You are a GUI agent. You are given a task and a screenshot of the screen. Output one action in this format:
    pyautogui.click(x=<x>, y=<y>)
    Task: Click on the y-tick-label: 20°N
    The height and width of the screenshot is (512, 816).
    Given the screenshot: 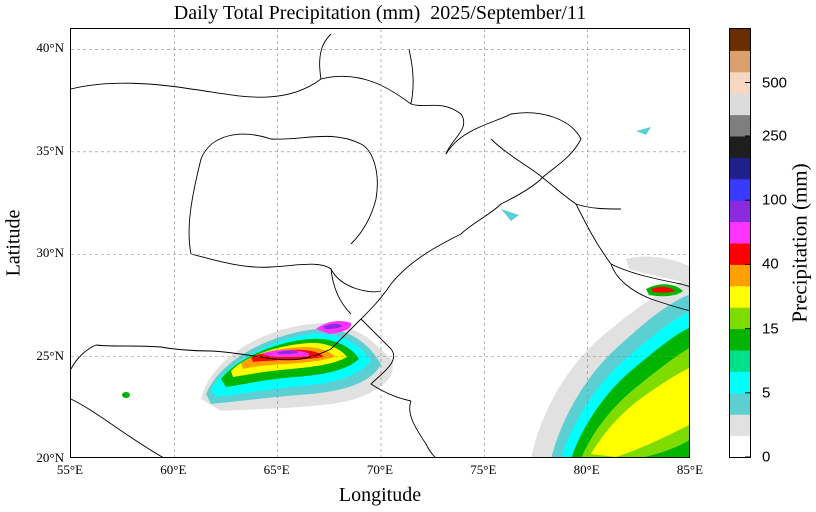 What is the action you would take?
    pyautogui.click(x=50, y=457)
    